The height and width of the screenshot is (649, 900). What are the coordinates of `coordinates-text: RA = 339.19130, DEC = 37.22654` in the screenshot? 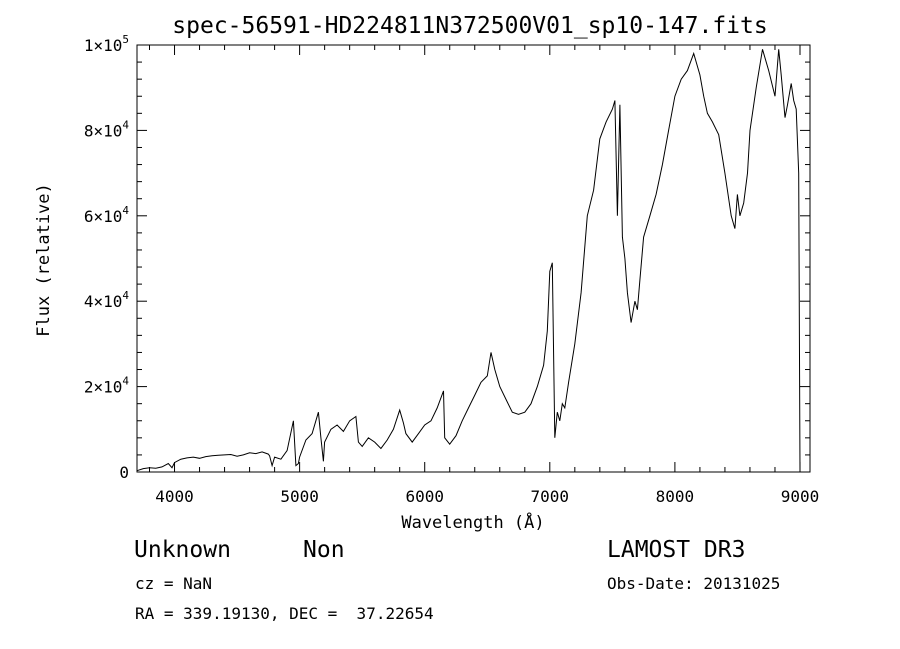 It's located at (284, 613).